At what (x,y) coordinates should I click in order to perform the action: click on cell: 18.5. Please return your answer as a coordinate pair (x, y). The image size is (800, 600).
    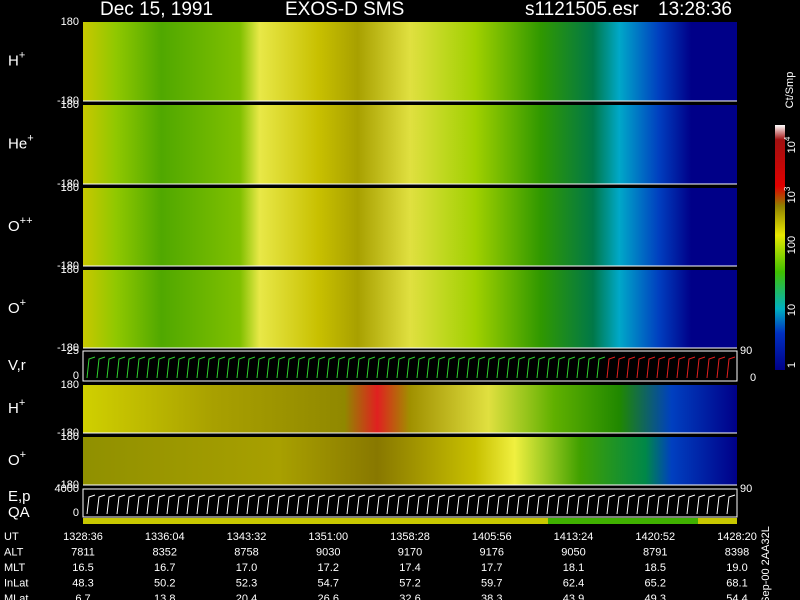
    Looking at the image, I should click on (655, 568).